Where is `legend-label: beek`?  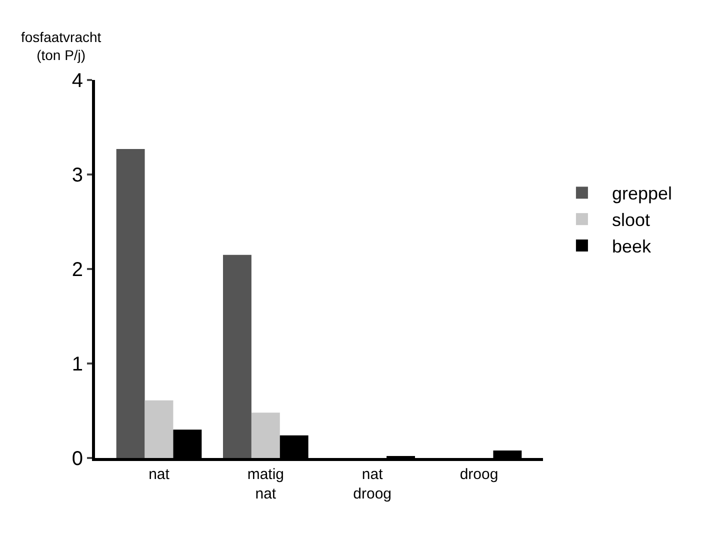
legend-label: beek is located at coordinates (632, 246).